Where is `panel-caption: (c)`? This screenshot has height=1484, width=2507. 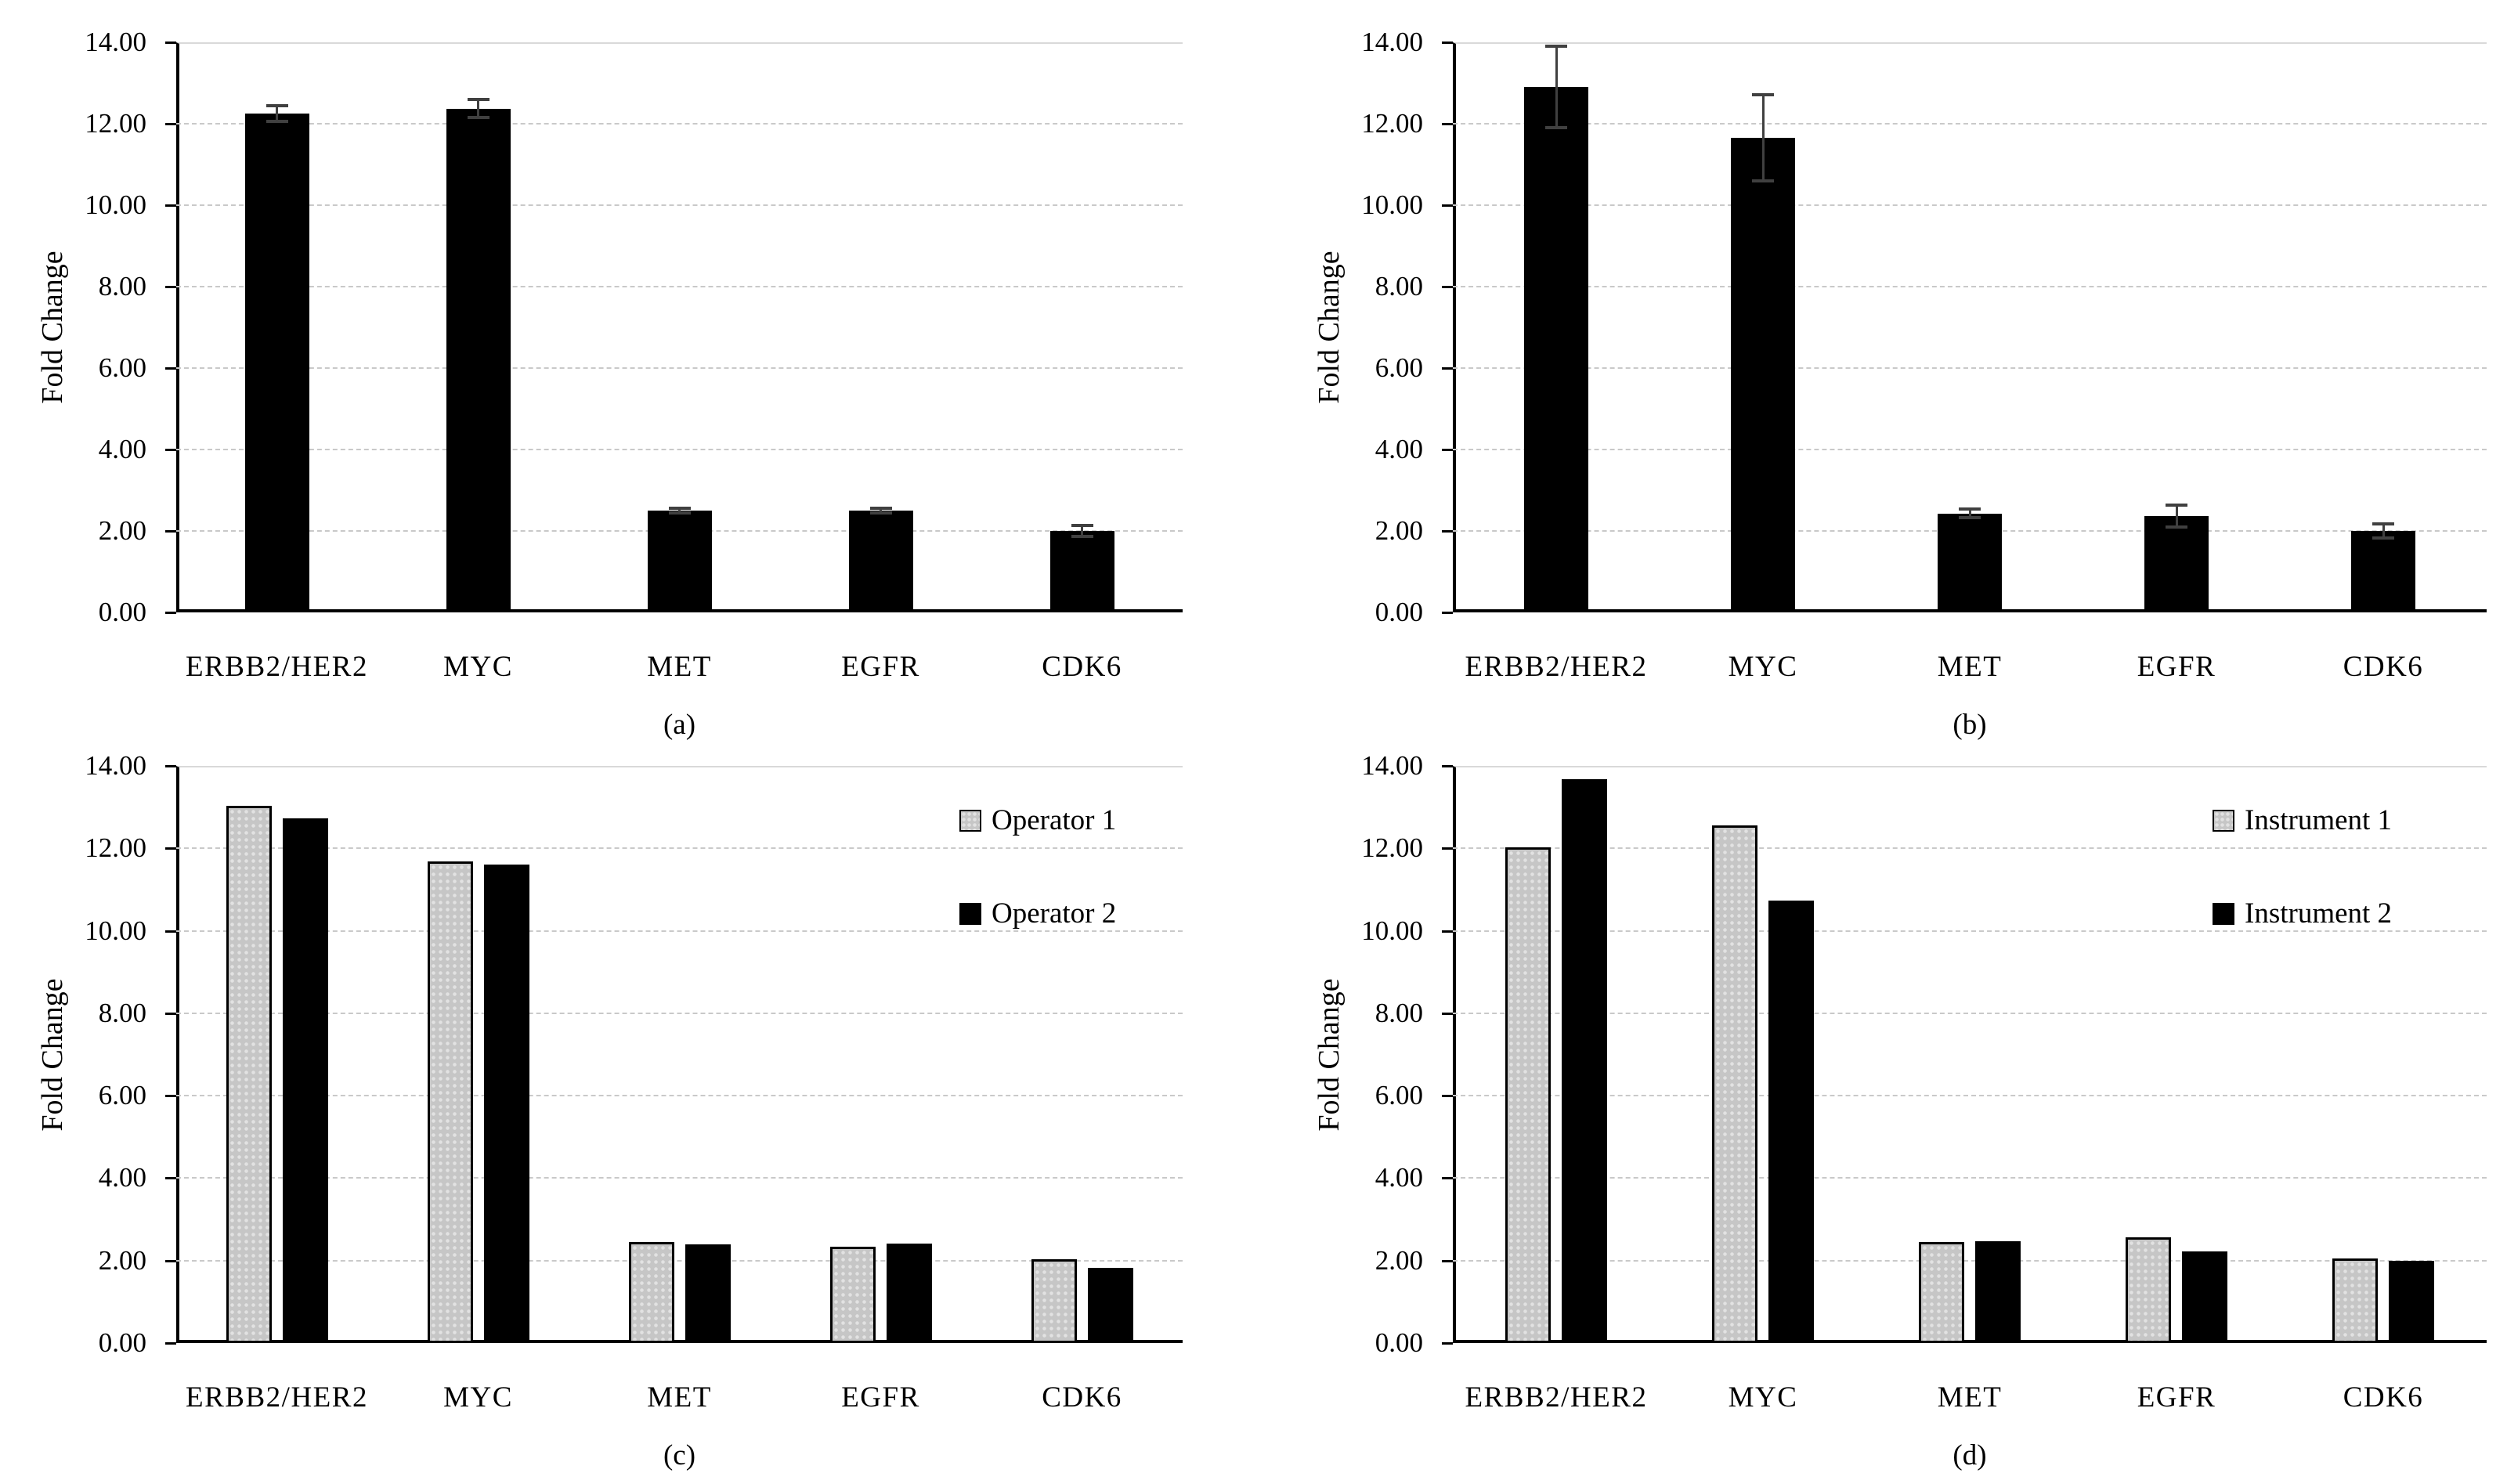 panel-caption: (c) is located at coordinates (679, 1455).